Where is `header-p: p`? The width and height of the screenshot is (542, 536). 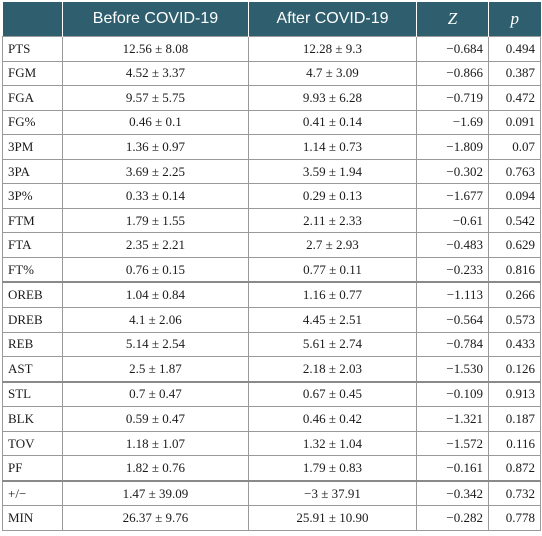
header-p: p is located at coordinates (514, 19).